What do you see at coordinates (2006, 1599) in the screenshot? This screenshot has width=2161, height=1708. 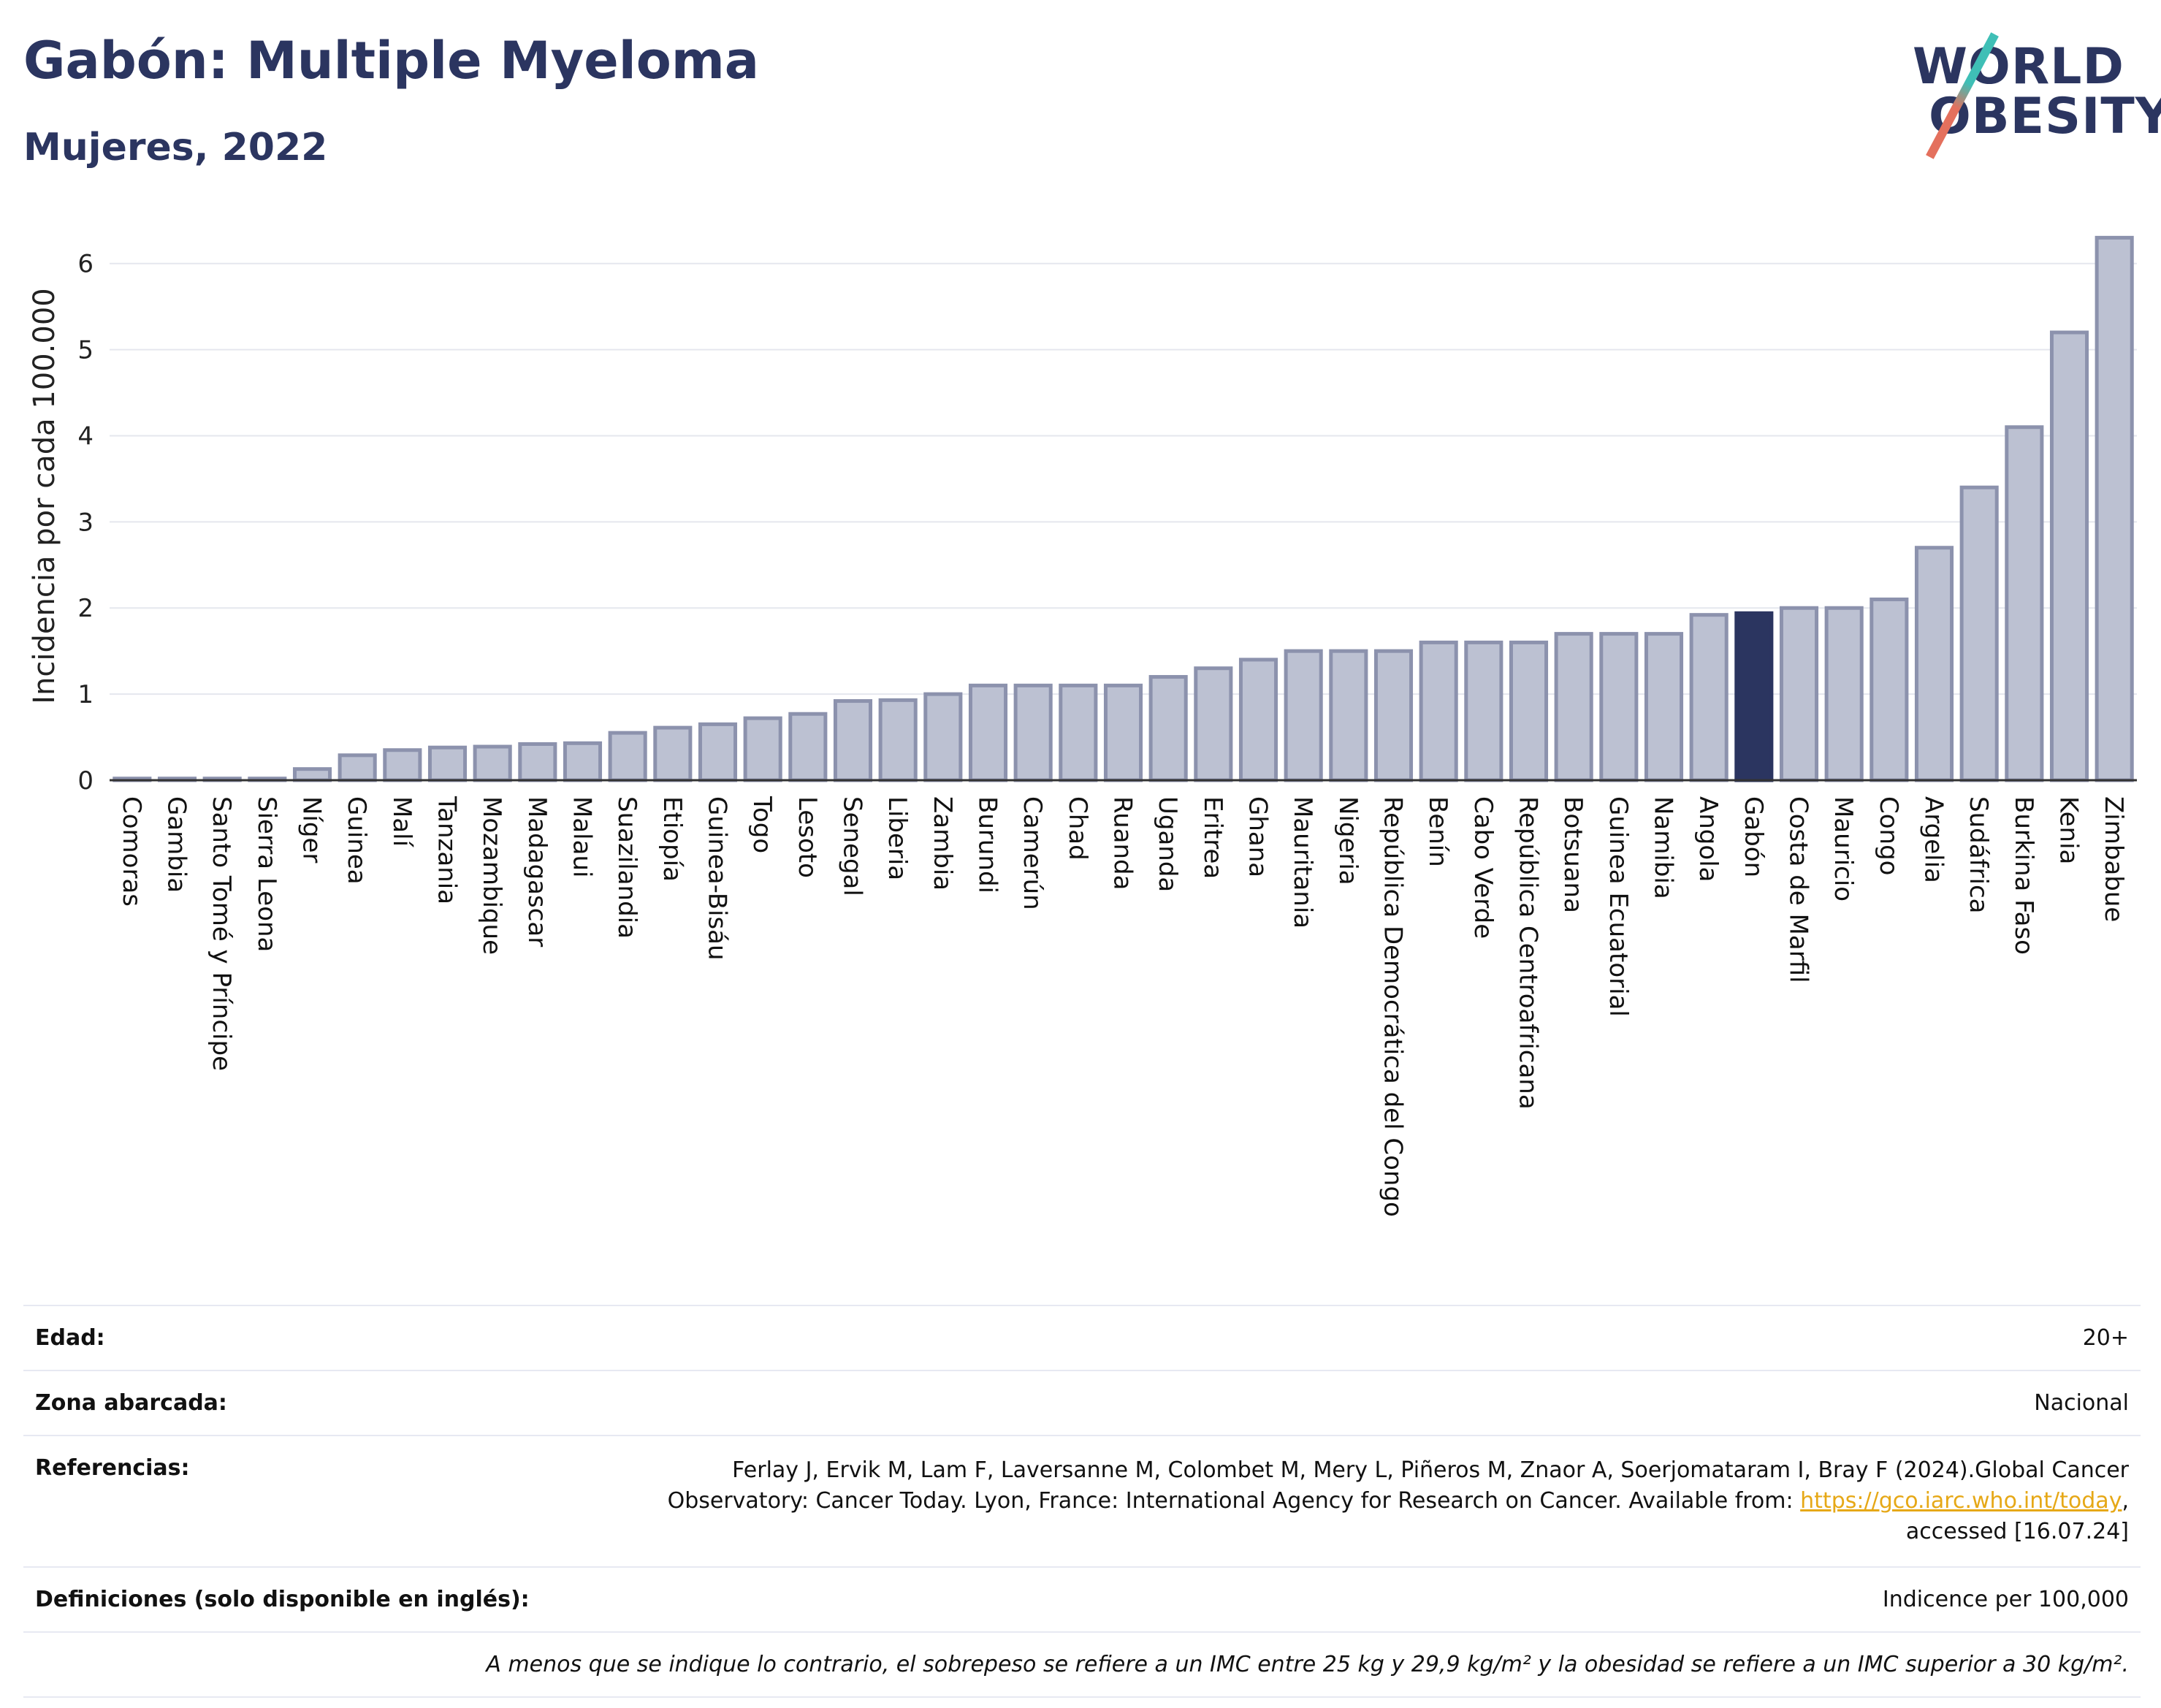 I see `definitions-value: Indicence per 100,000` at bounding box center [2006, 1599].